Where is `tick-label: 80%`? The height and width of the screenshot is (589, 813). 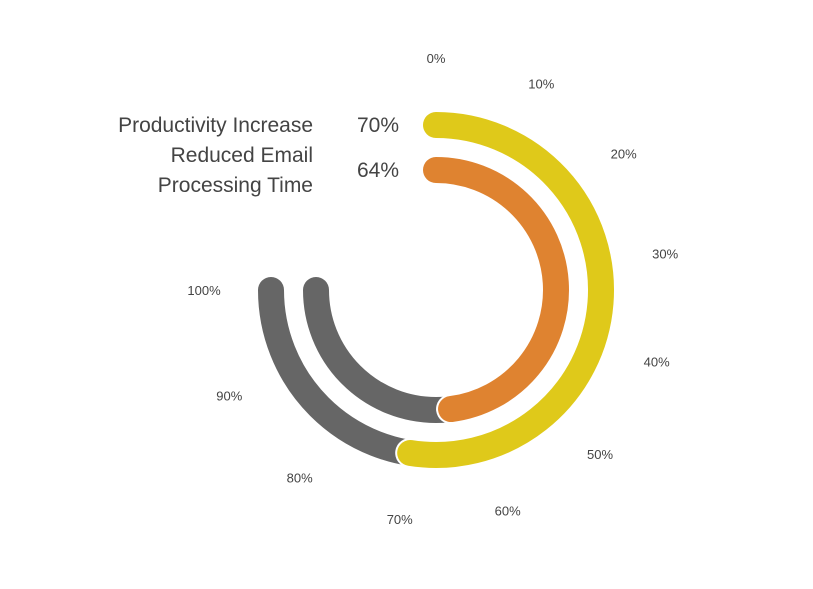
tick-label: 80% is located at coordinates (300, 478).